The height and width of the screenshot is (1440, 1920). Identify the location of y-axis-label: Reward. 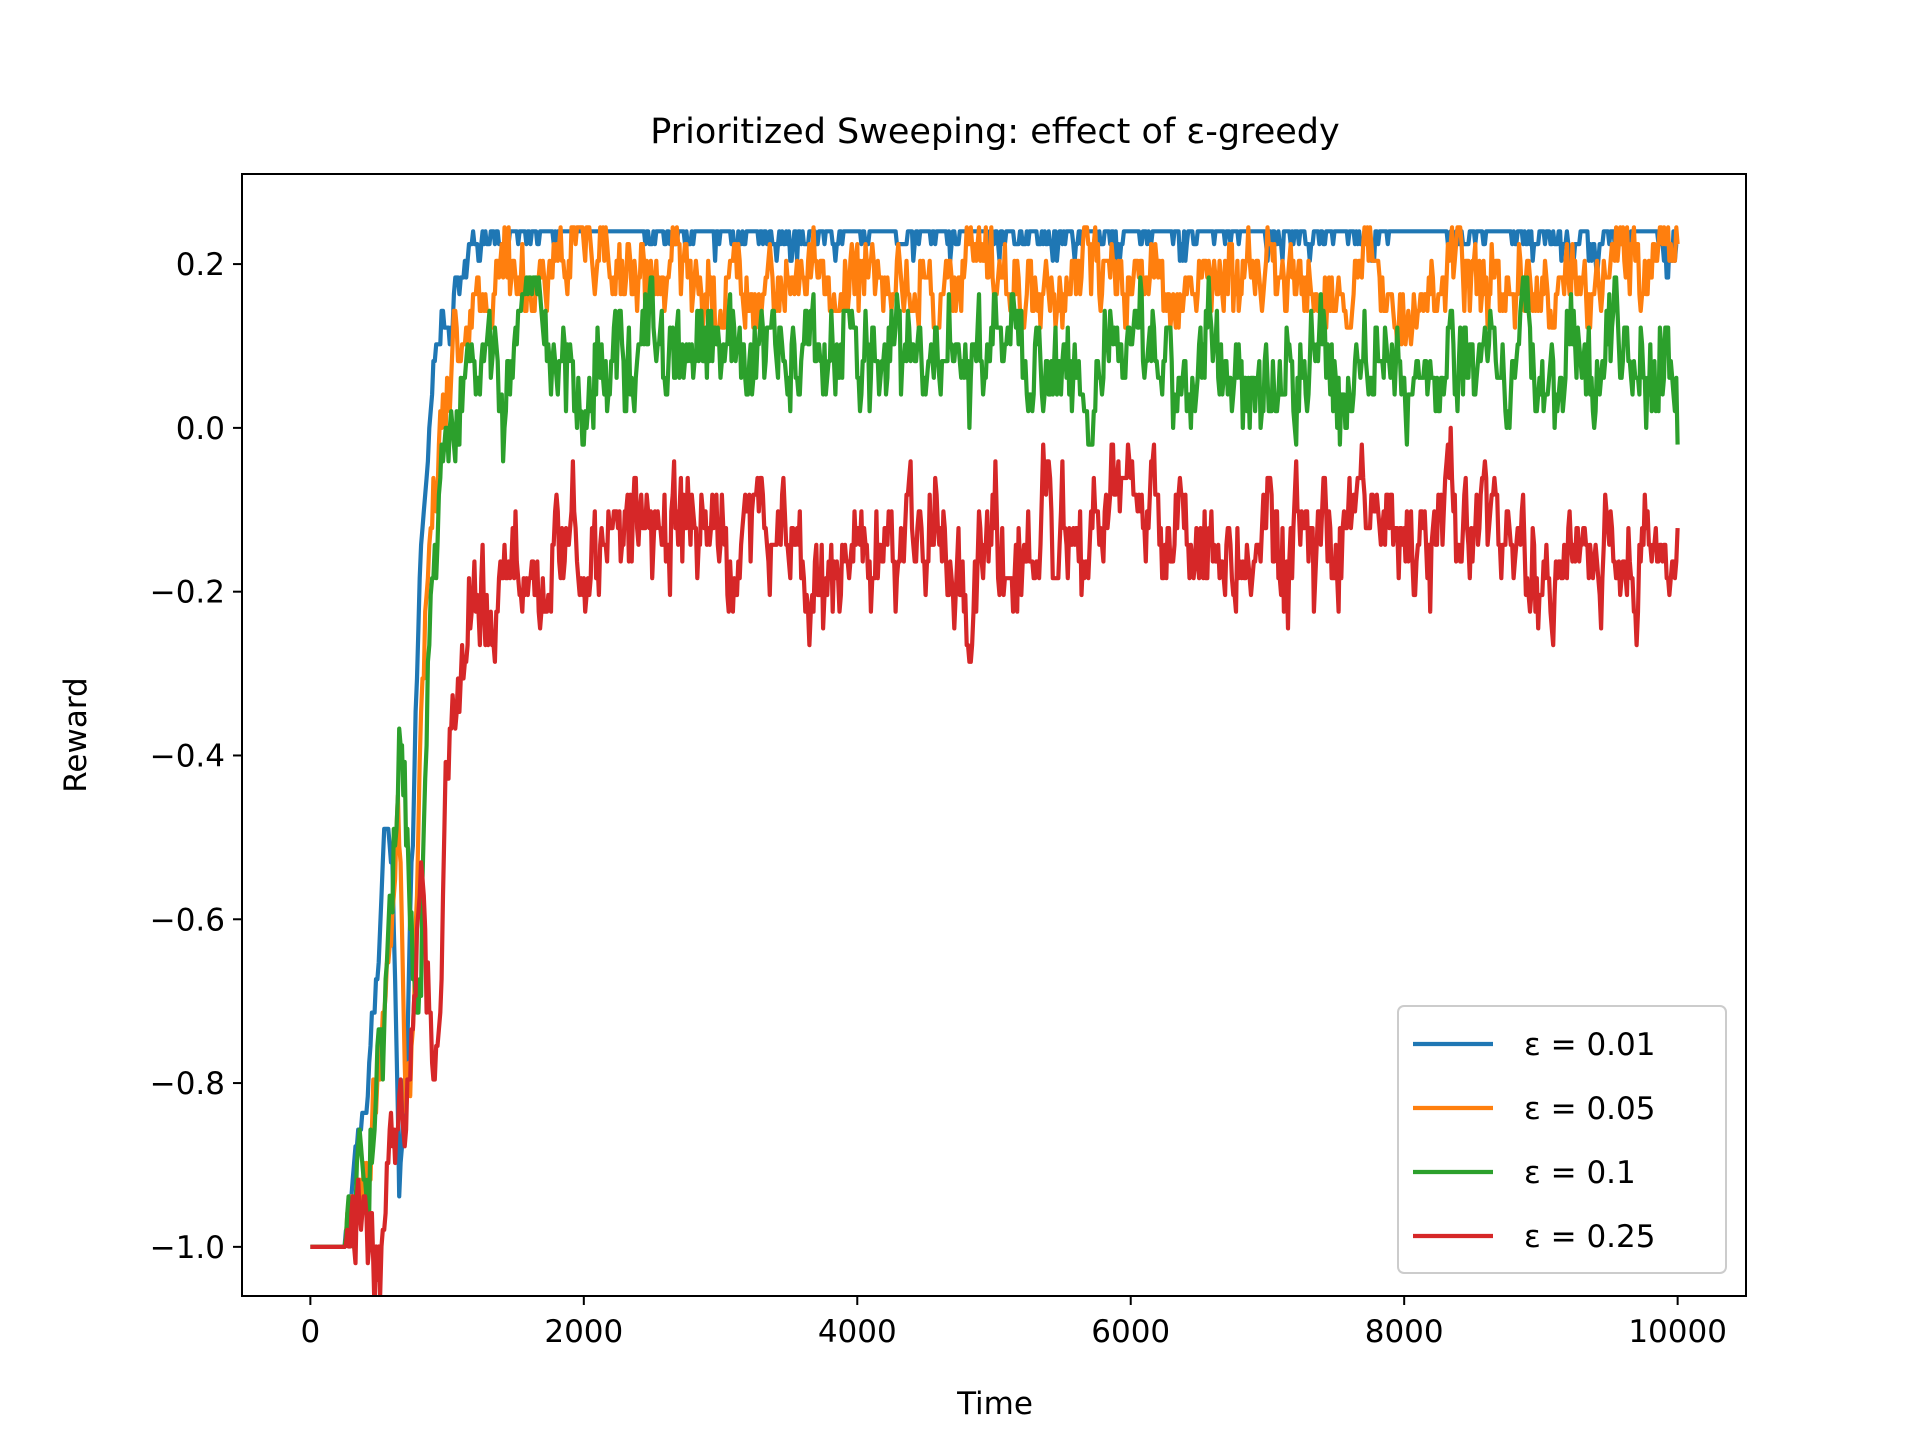
(76, 734).